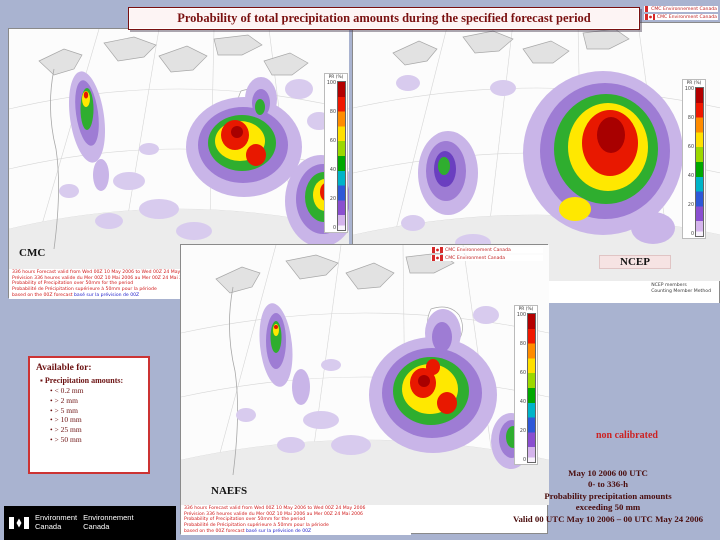 The width and height of the screenshot is (720, 540). What do you see at coordinates (229, 491) in the screenshot?
I see `naefs-label: NAEFS` at bounding box center [229, 491].